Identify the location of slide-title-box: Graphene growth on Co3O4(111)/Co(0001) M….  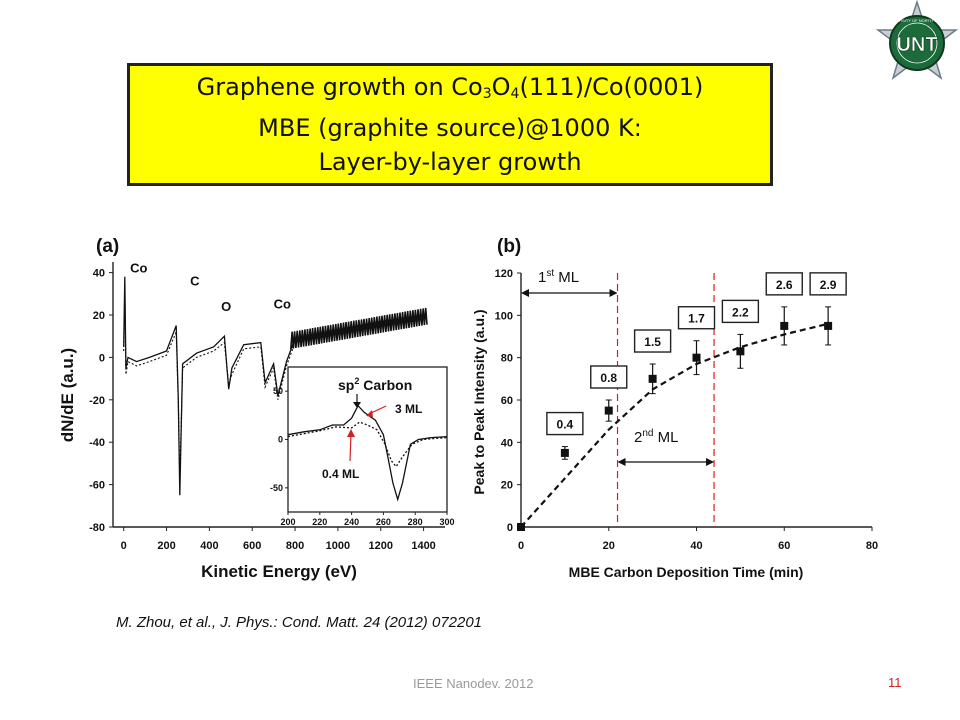
(450, 124).